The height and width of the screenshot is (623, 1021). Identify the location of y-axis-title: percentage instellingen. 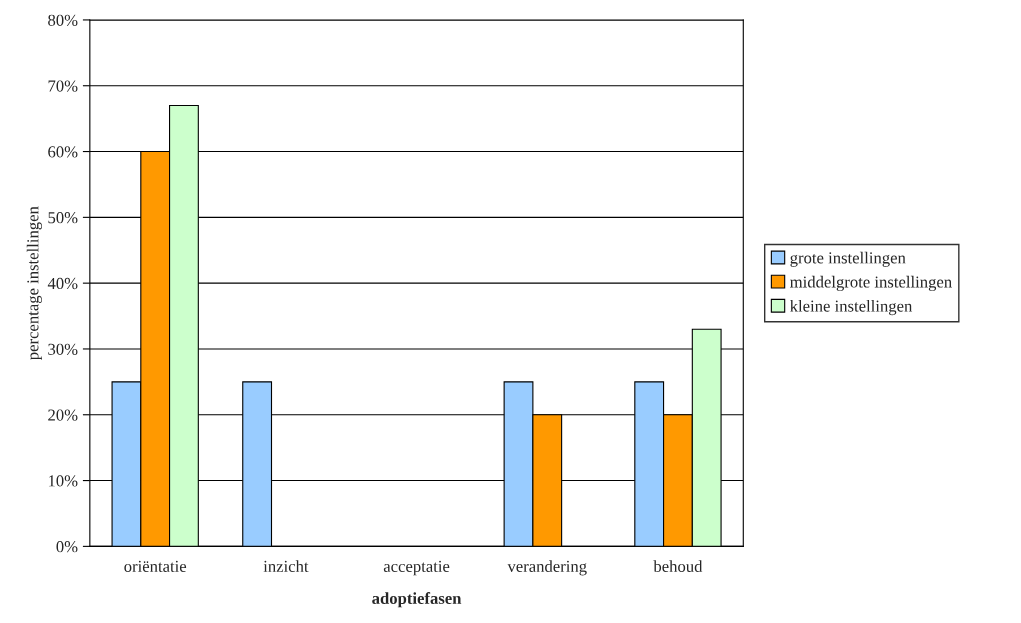
(34, 283).